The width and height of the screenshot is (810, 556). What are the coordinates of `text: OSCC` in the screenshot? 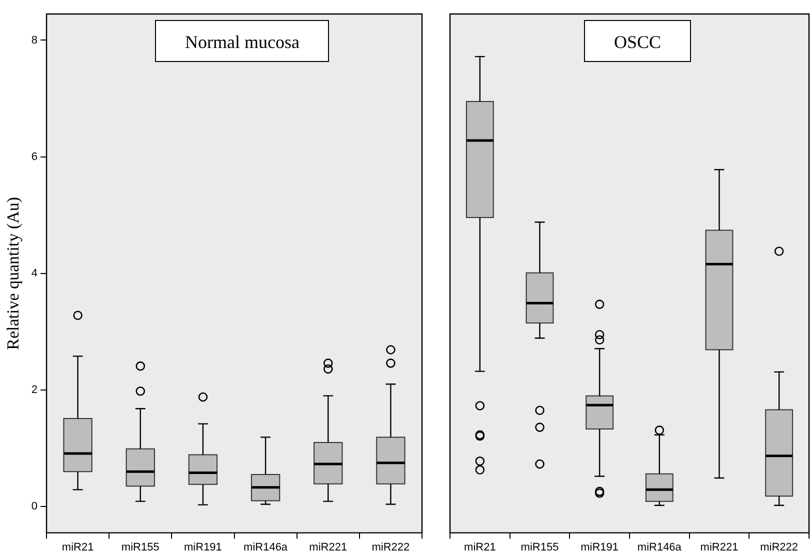 It's located at (638, 42).